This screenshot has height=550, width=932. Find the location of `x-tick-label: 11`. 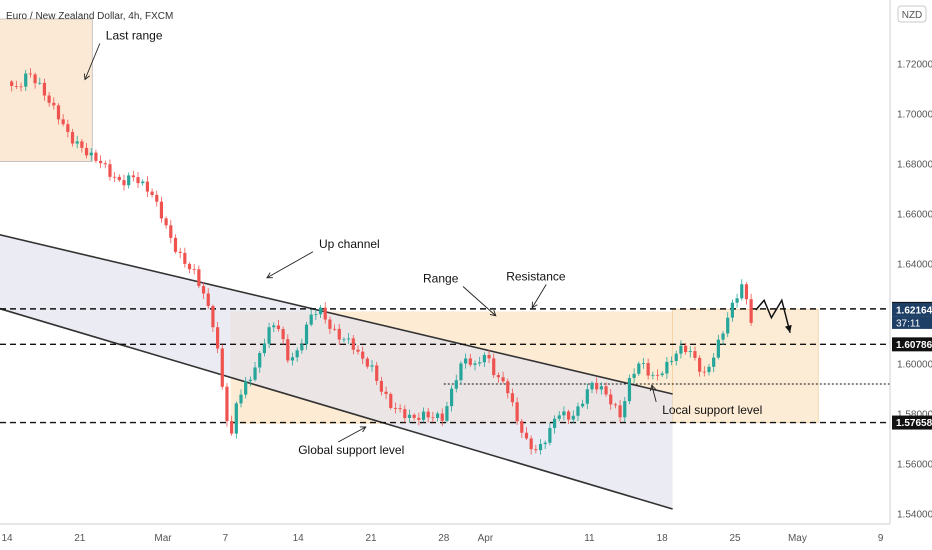

x-tick-label: 11 is located at coordinates (589, 538).